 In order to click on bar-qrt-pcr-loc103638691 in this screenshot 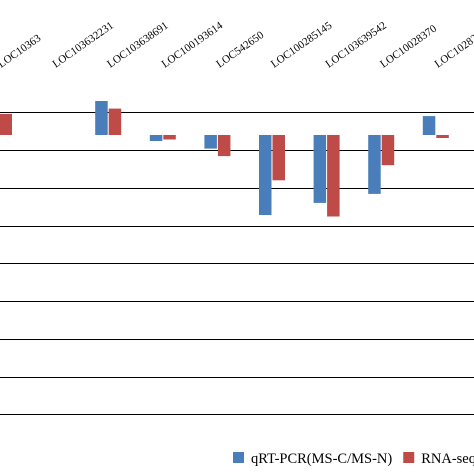, I will do `click(101, 118)`.